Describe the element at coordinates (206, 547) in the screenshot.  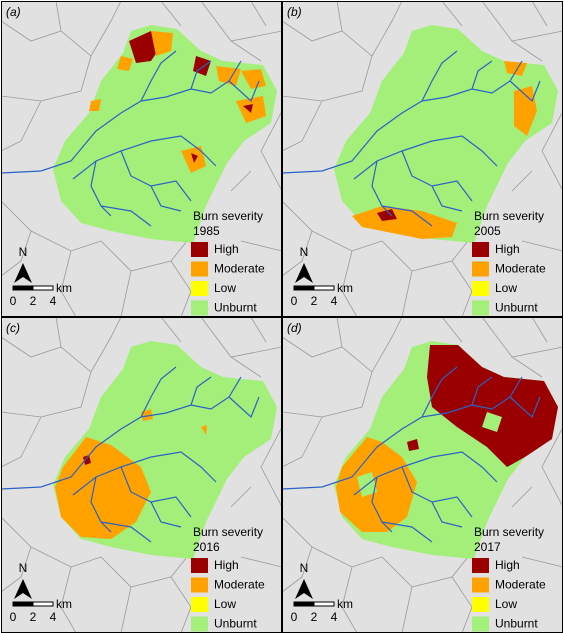
I see `legend-year: 2016` at that location.